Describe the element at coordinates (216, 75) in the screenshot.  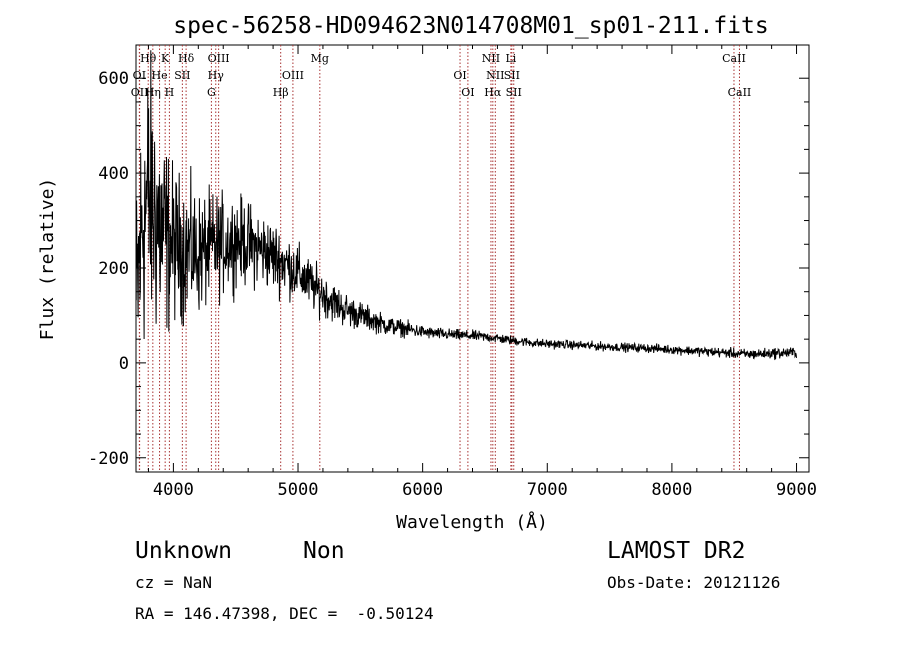
I see `line-marker-label: Hγ` at that location.